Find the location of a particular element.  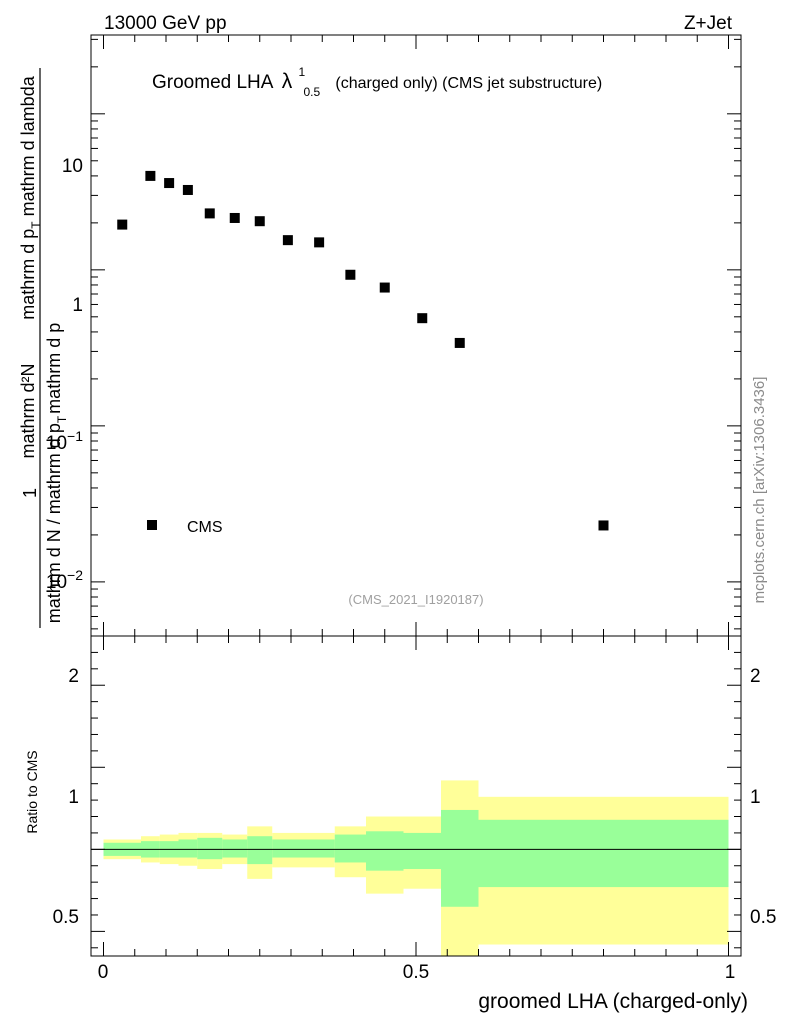

legend-label-cms: CMS is located at coordinates (205, 527).